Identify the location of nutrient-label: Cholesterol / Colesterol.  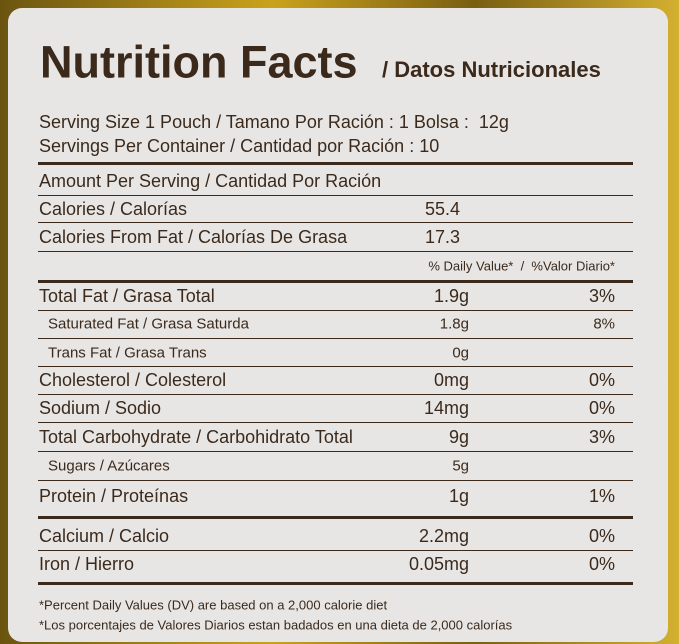
(133, 380).